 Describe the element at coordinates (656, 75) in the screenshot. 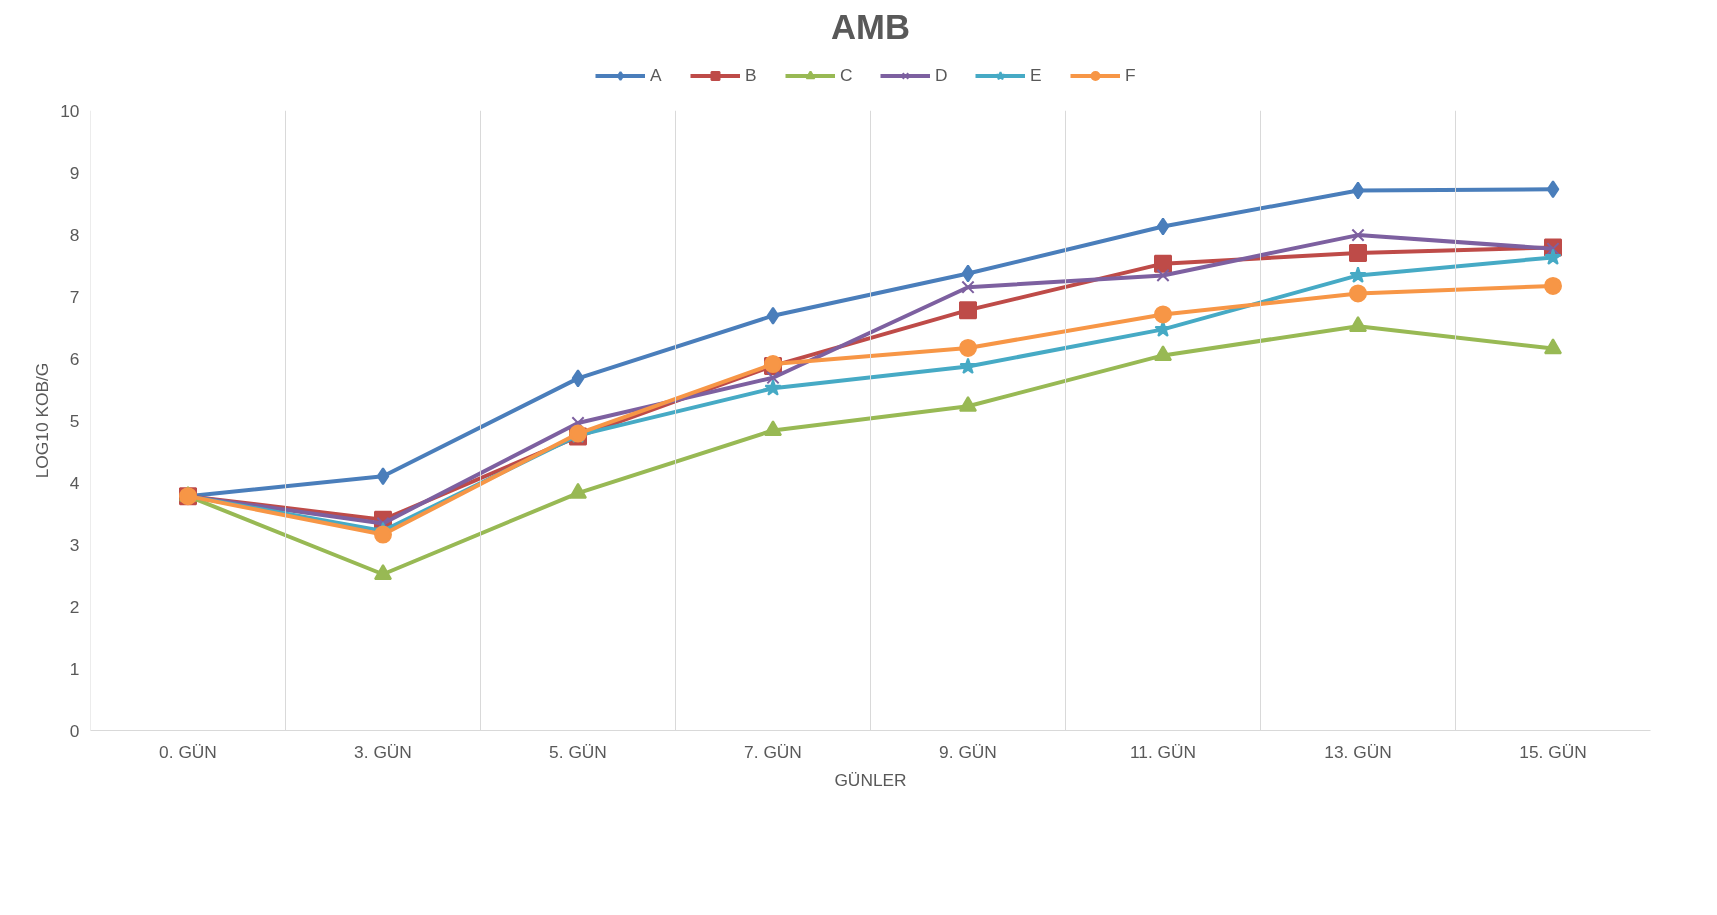

I see `legend-label: A` at that location.